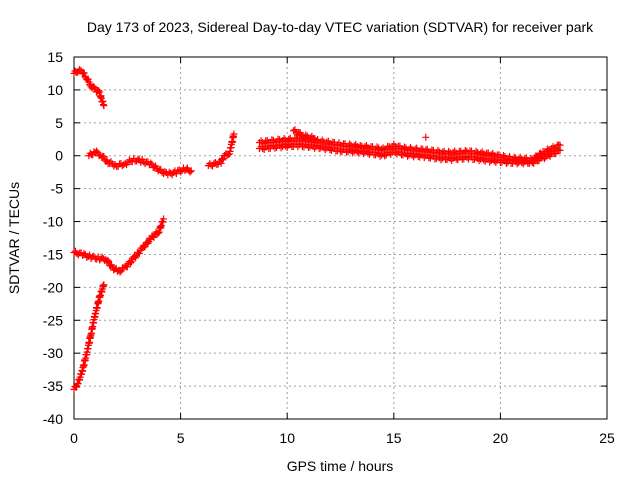 The image size is (640, 480). Describe the element at coordinates (394, 438) in the screenshot. I see `x-tick-label: 15` at that location.